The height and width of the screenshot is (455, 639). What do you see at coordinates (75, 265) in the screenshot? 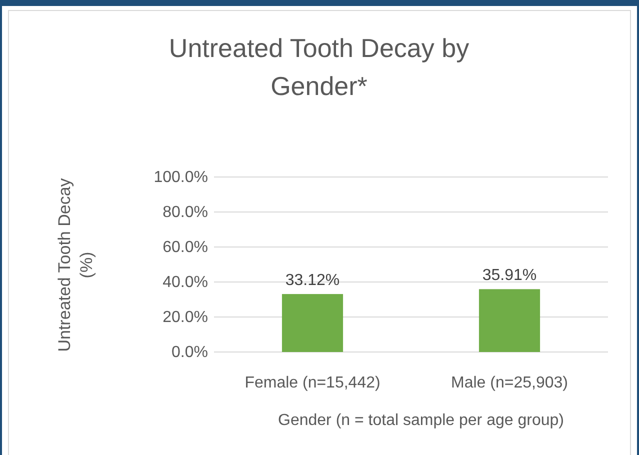
I see `y-axis-title: Untreated Tooth Decay (%)` at bounding box center [75, 265].